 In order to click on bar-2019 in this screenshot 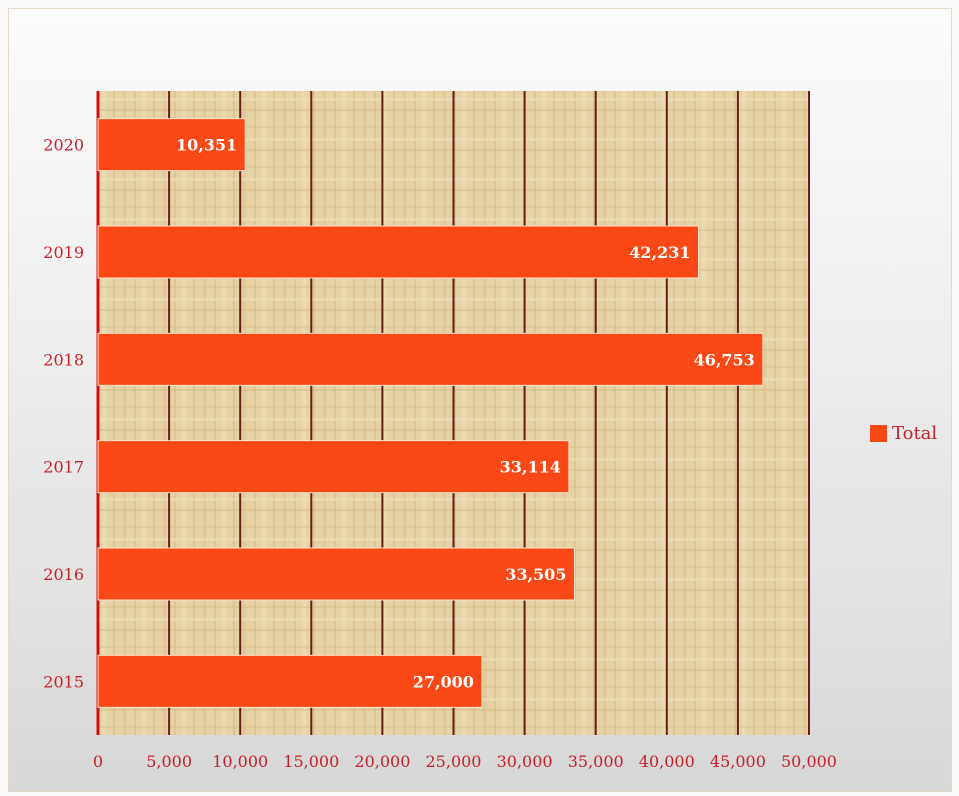, I will do `click(398, 252)`.